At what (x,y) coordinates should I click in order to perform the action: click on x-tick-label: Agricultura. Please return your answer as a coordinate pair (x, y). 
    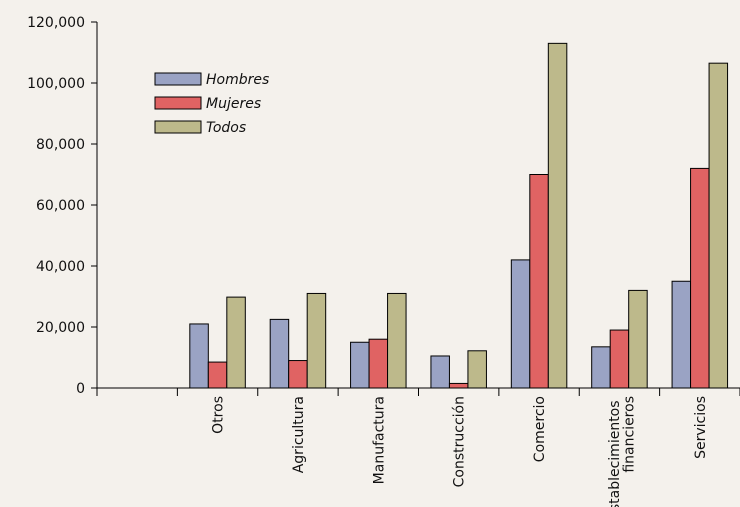
    Looking at the image, I should click on (299, 434).